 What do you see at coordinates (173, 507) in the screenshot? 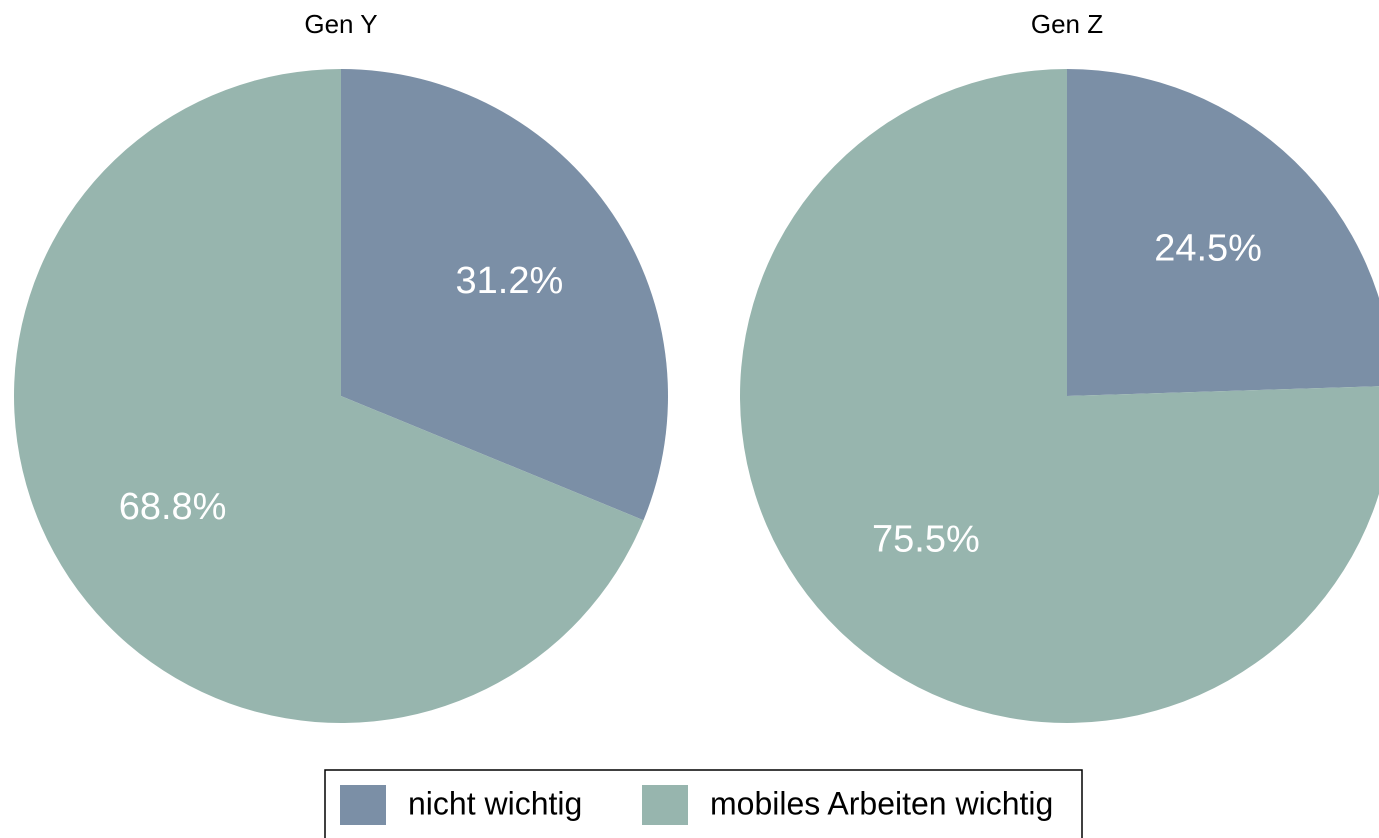
I see `value-label: 68.8%` at bounding box center [173, 507].